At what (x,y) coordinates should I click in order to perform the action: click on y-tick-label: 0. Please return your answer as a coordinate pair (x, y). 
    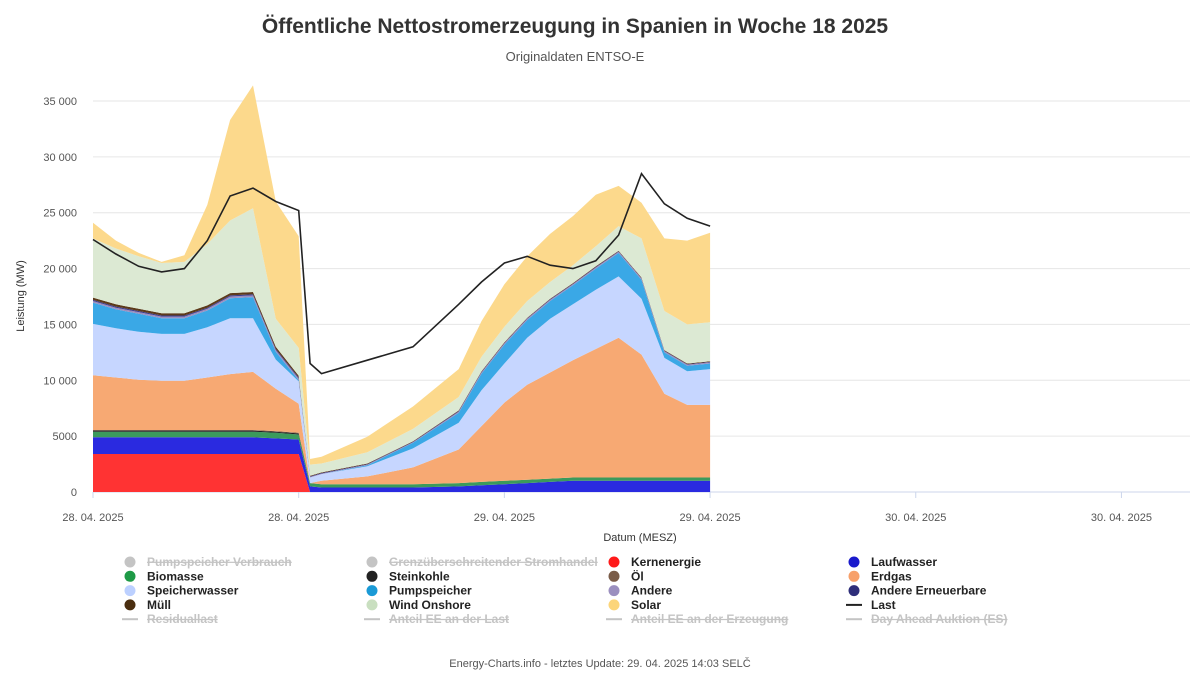
    Looking at the image, I should click on (74, 493).